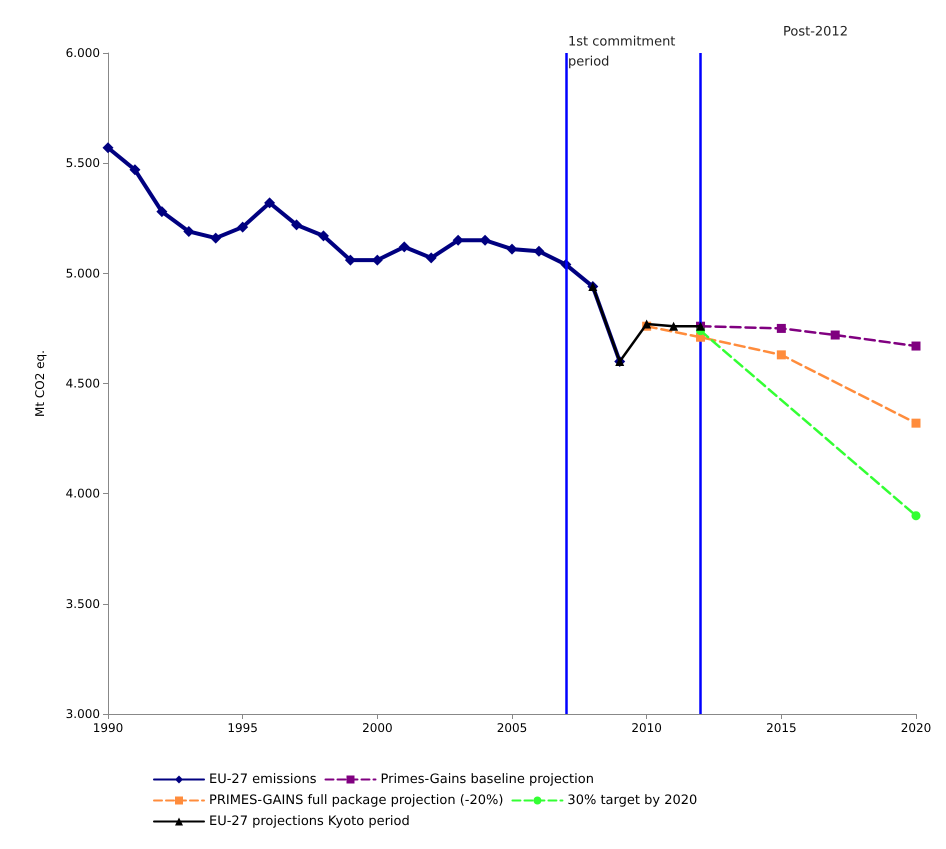 The image size is (946, 849). Describe the element at coordinates (781, 728) in the screenshot. I see `x-tick-label: 2015` at that location.